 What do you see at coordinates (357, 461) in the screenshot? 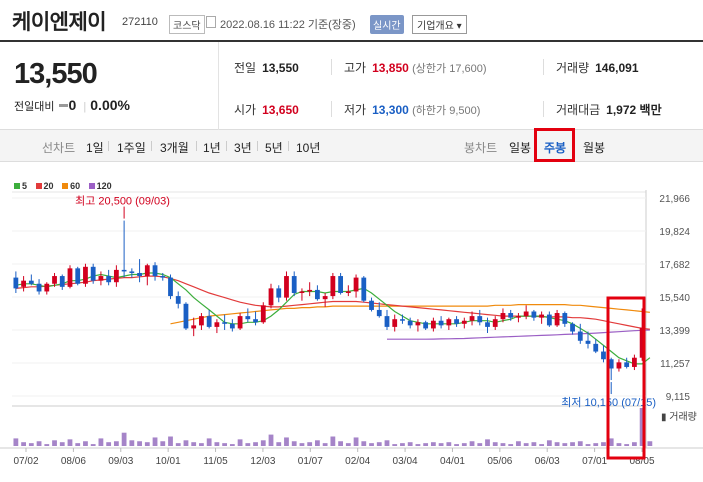
I see `x-tick-label: 02/04` at bounding box center [357, 461].